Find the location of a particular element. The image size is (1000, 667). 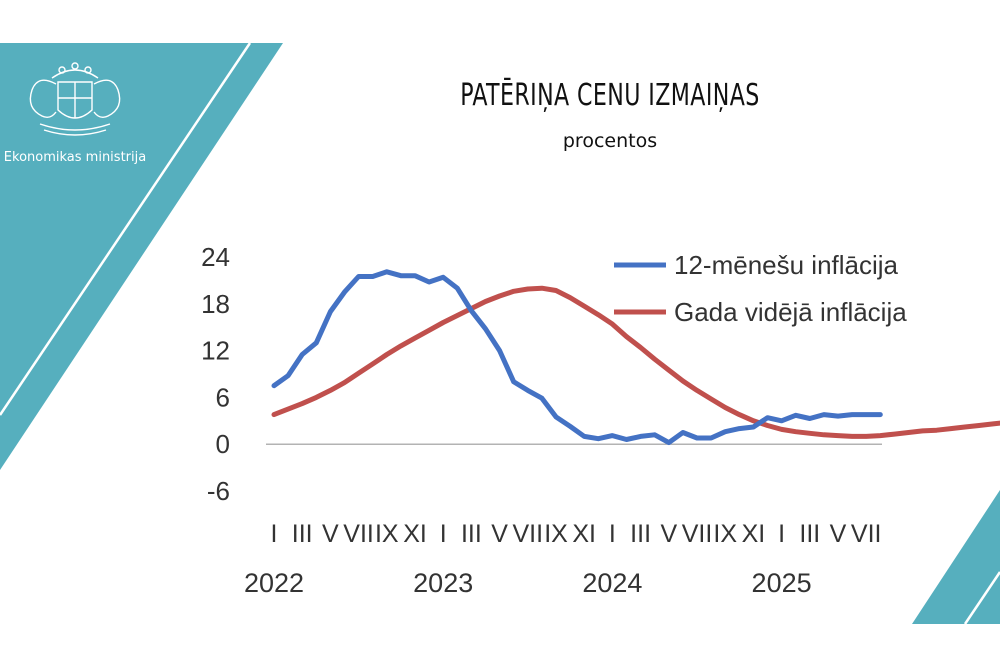

chart-subtitle: procentos is located at coordinates (610, 141).